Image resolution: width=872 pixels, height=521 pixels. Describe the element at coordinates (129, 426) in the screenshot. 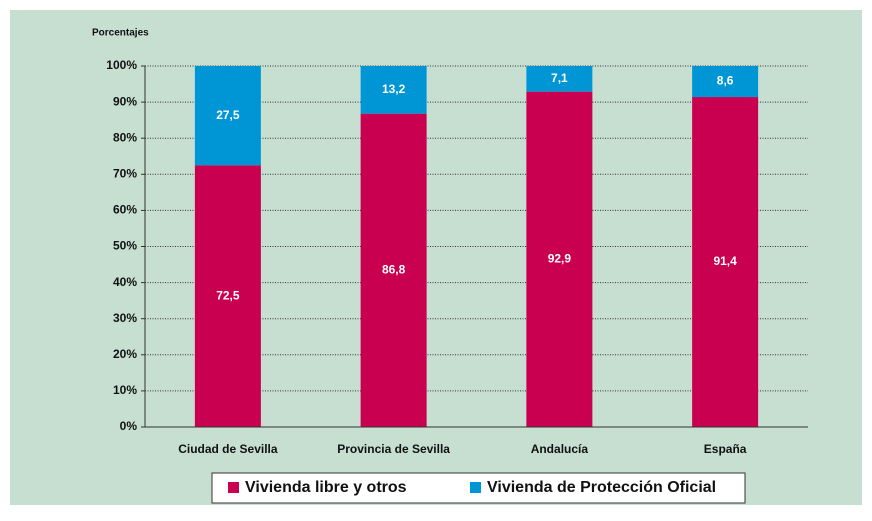

I see `y-tick-label: 0%` at that location.